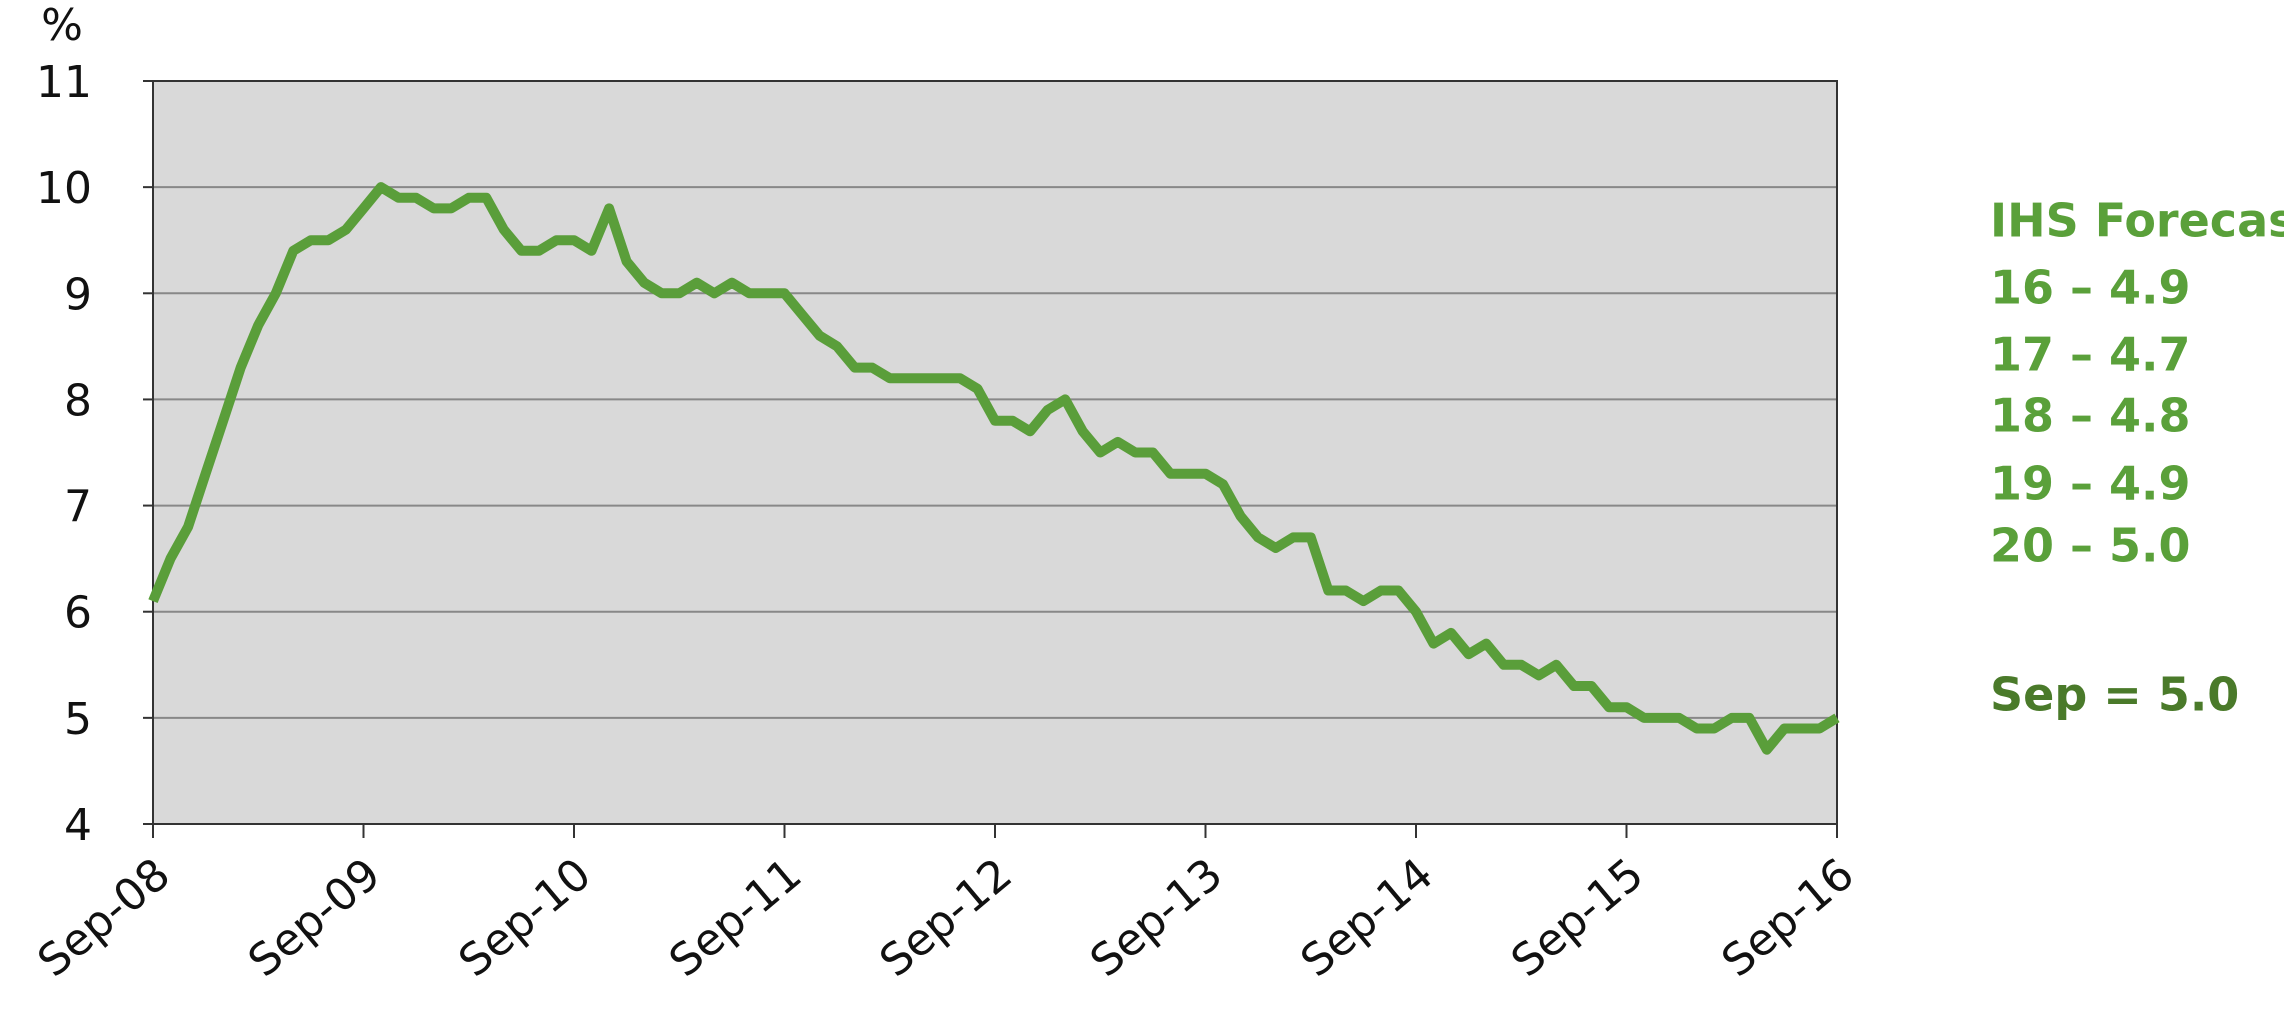 This screenshot has width=2284, height=1032. Describe the element at coordinates (2090, 484) in the screenshot. I see `annotation: 19 – 4.9` at that location.